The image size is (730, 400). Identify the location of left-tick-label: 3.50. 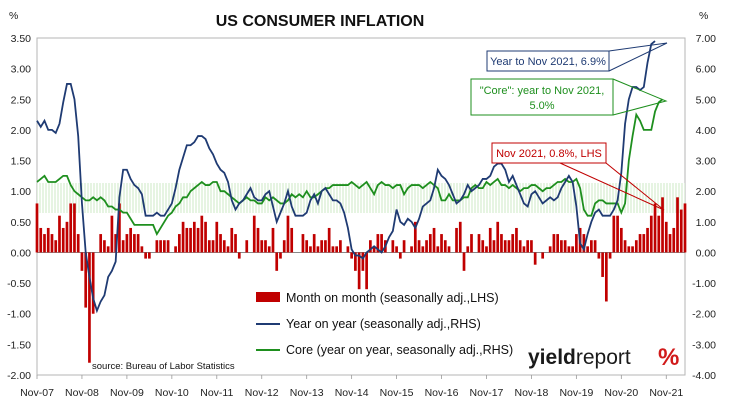
(21, 39).